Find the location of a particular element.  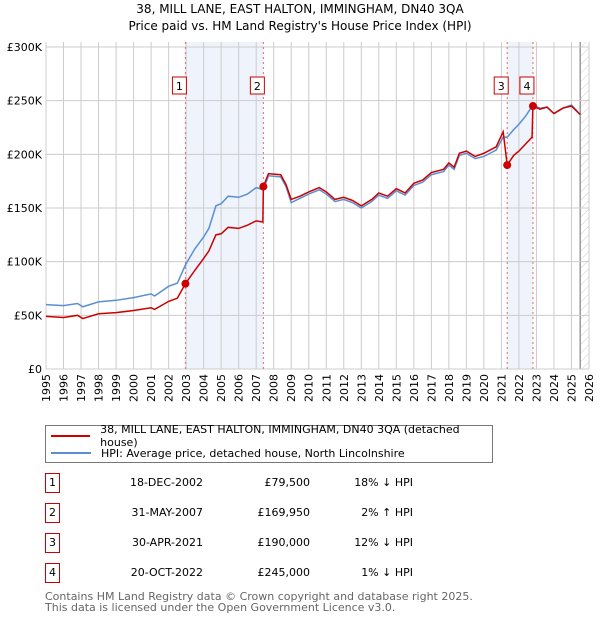

x-tick-label: 2019 is located at coordinates (466, 388).